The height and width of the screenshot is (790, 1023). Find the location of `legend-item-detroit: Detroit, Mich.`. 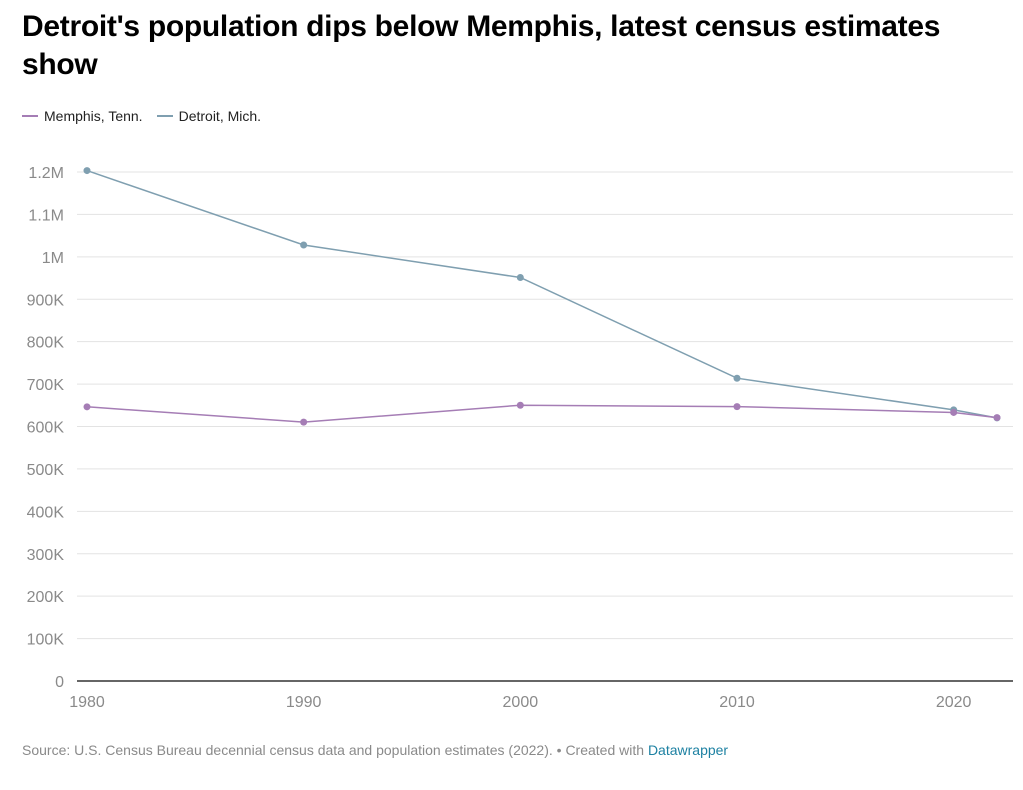

legend-item-detroit: Detroit, Mich. is located at coordinates (209, 116).